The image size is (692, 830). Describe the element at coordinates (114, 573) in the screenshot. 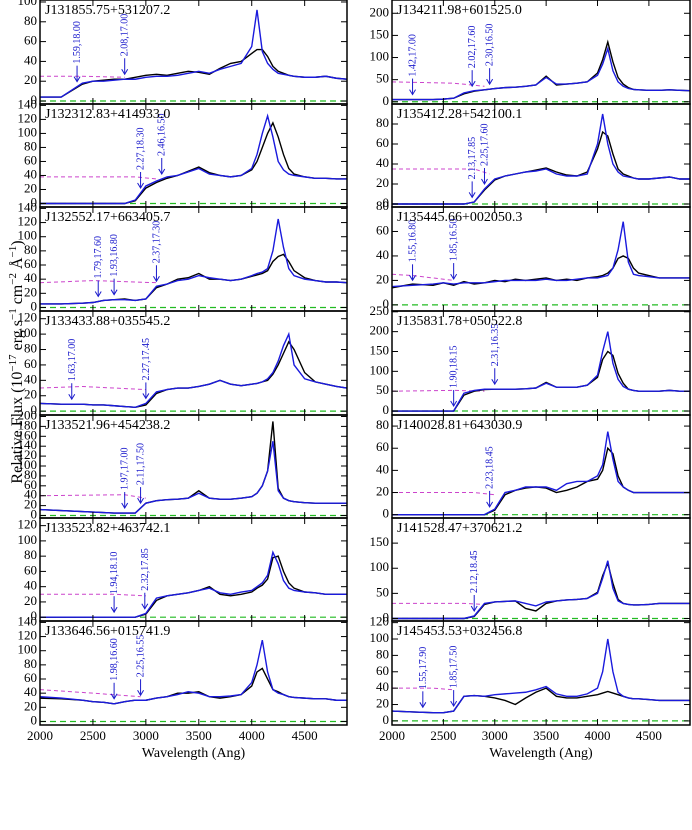

I see `arrow-label: 1.94,18.10` at that location.